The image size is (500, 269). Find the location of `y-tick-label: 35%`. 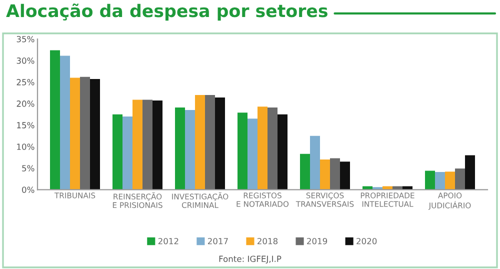

y-tick-label: 35% is located at coordinates (25, 39).